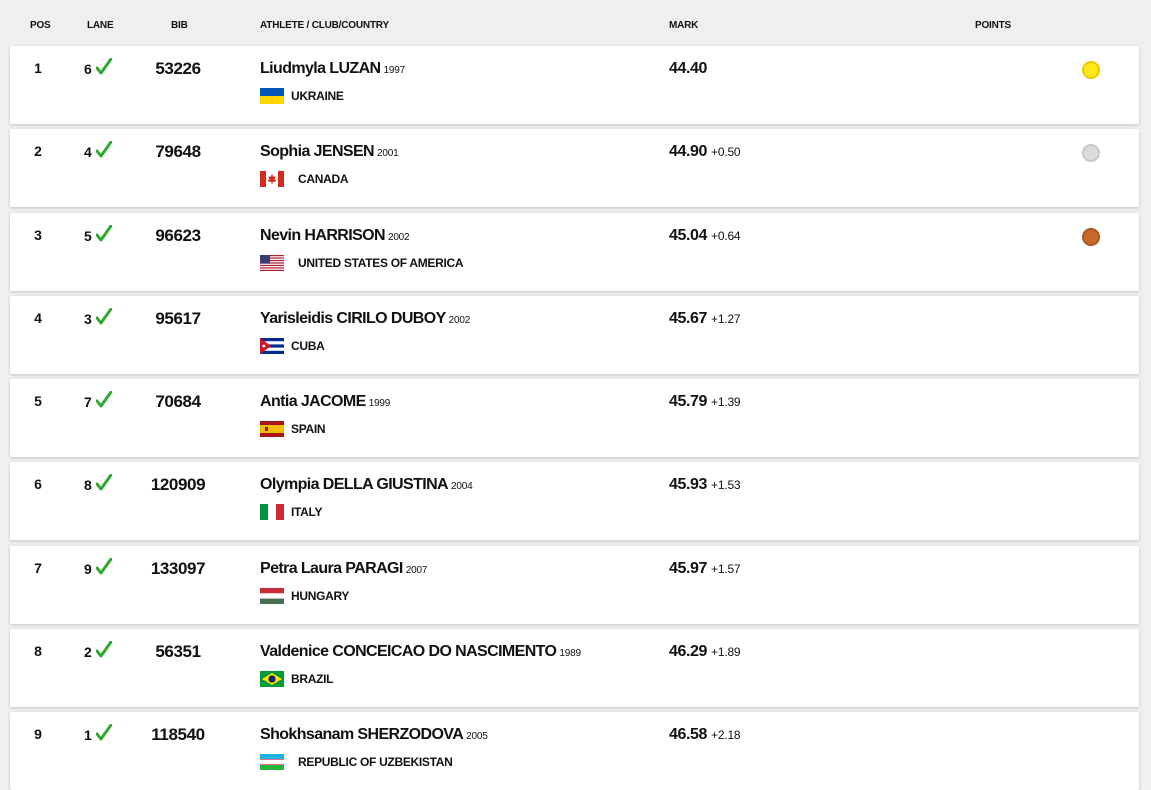  Describe the element at coordinates (38, 650) in the screenshot. I see `position: 8` at that location.